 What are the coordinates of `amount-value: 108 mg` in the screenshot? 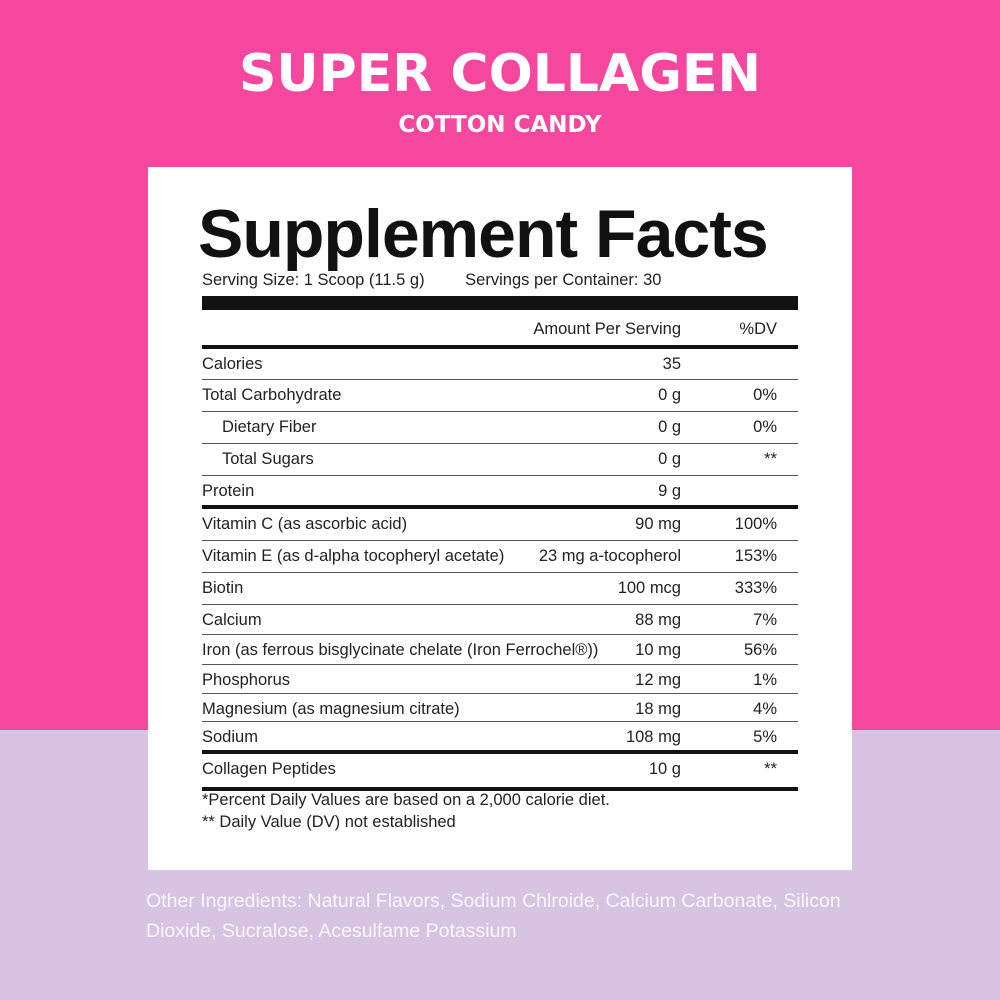 It's located at (653, 737).